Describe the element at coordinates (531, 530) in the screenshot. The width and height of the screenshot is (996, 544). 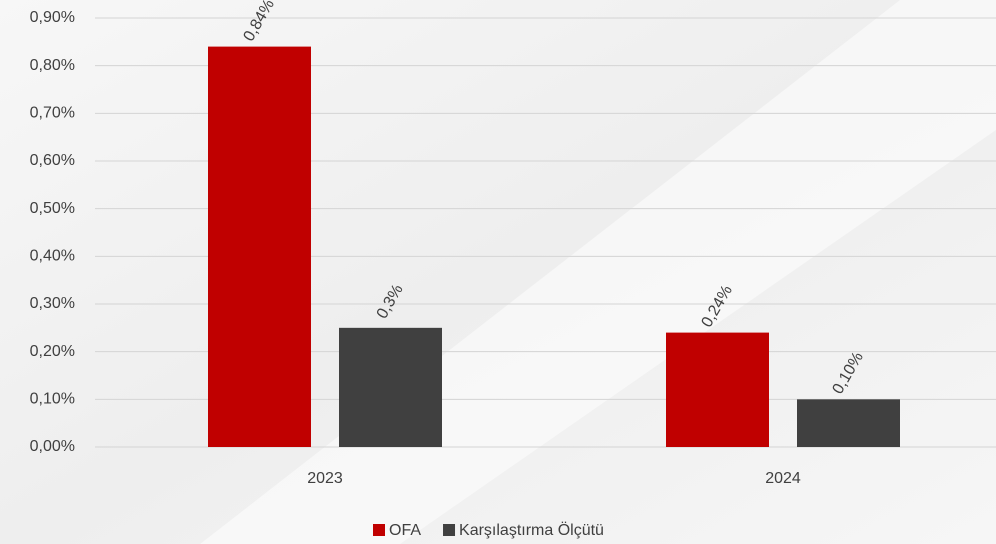
I see `legend-label: Karşılaştırma Ölçütü` at that location.